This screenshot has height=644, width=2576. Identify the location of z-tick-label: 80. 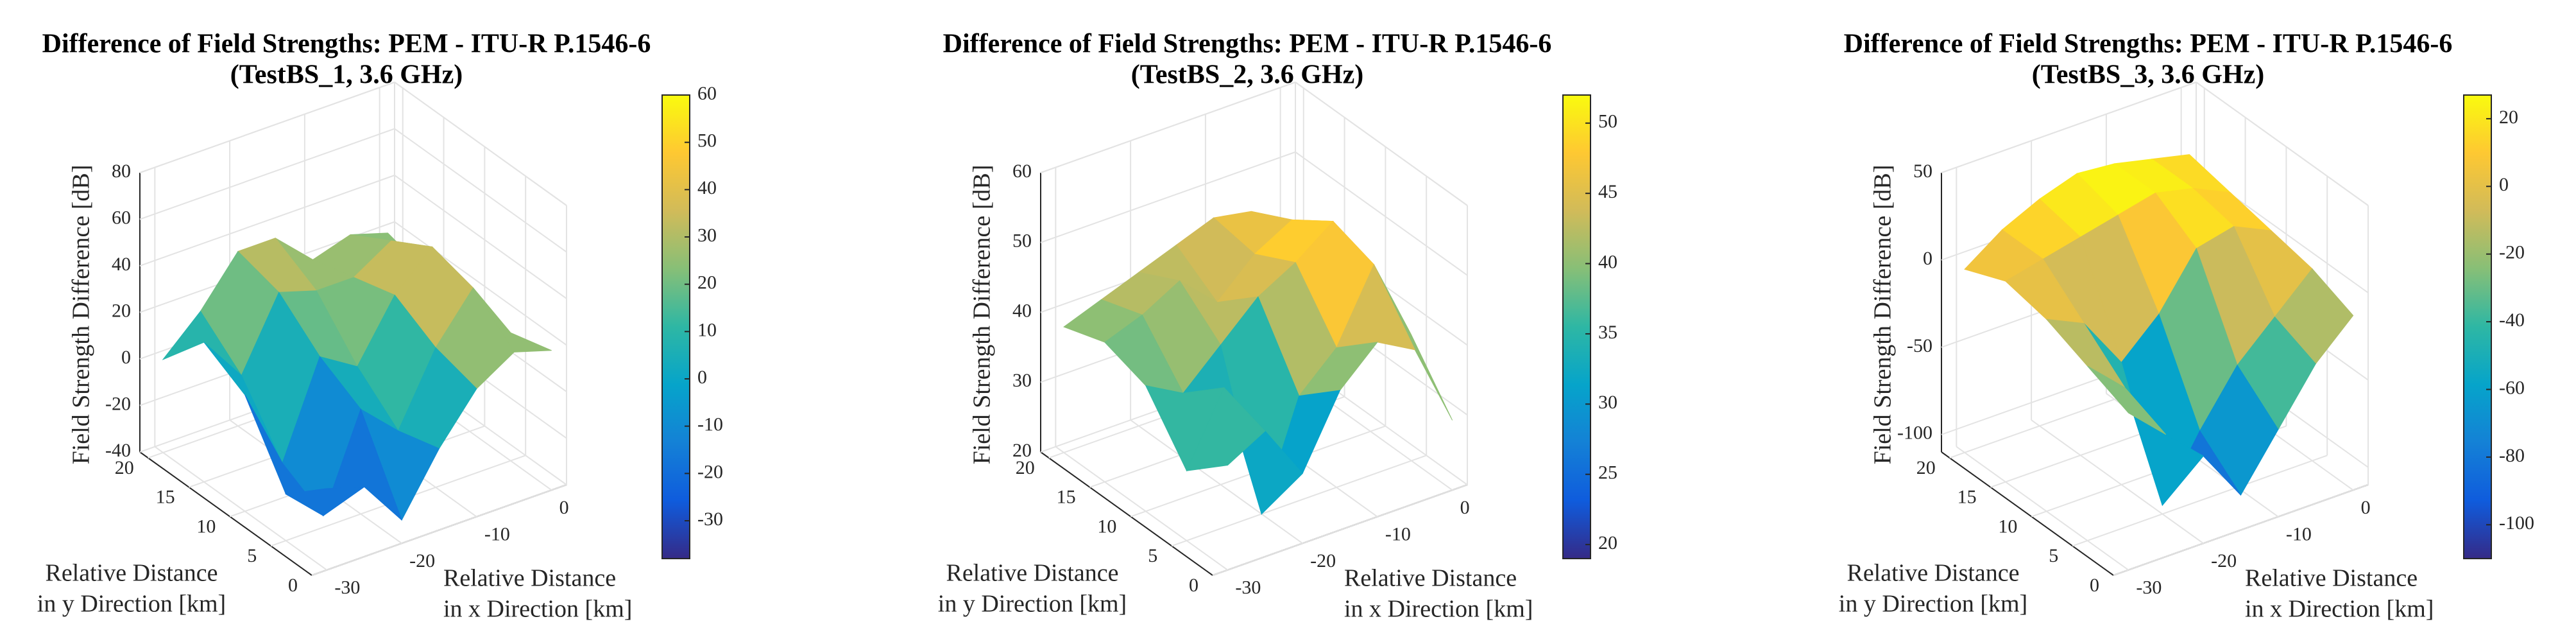
(121, 171).